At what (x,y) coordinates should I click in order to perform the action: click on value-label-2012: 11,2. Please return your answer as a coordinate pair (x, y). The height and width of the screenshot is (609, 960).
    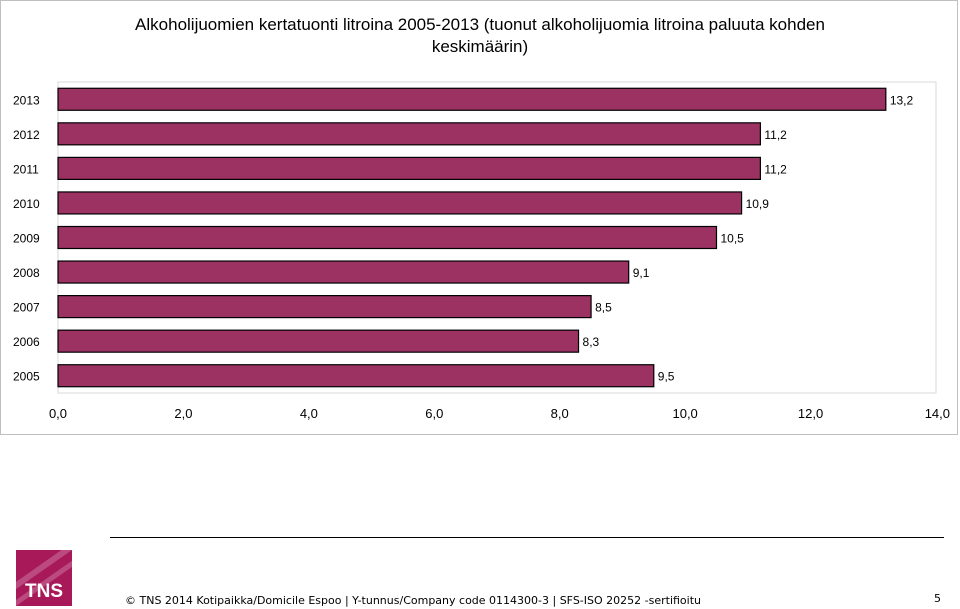
    Looking at the image, I should click on (775, 135).